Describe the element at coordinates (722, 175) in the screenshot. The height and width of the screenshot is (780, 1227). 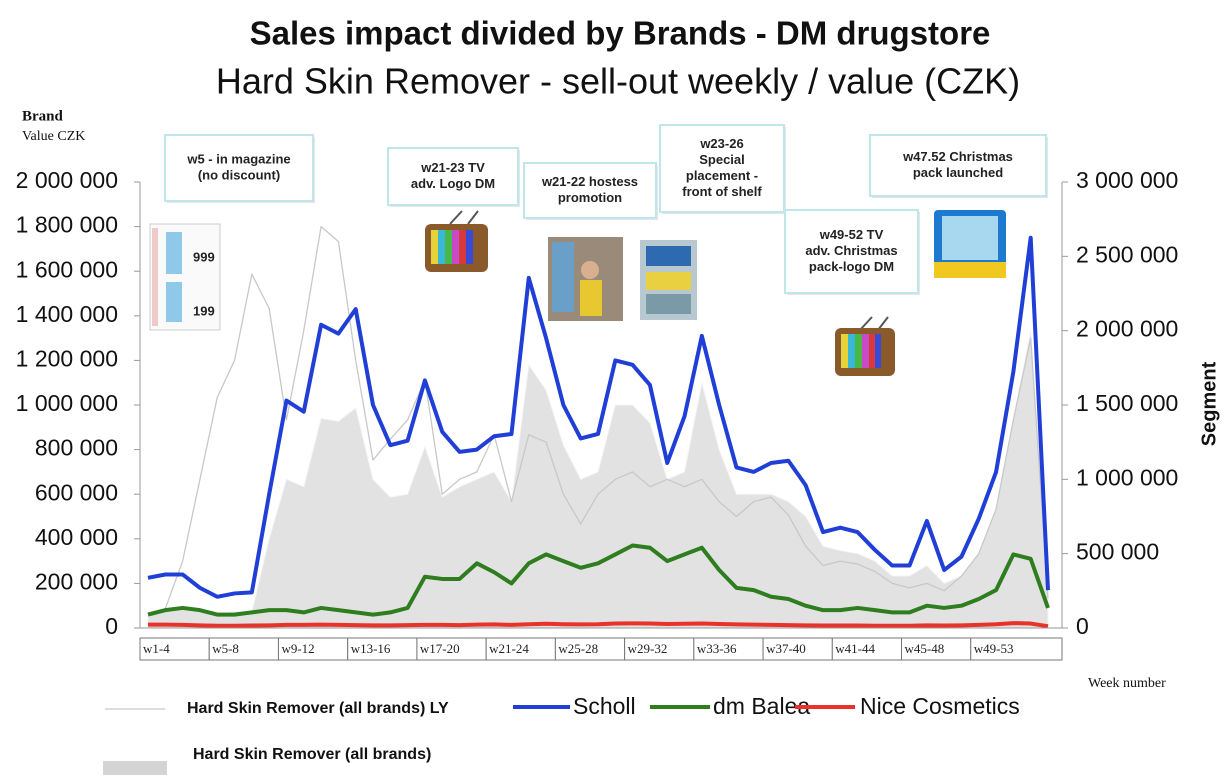
I see `annotation-text: placement -` at that location.